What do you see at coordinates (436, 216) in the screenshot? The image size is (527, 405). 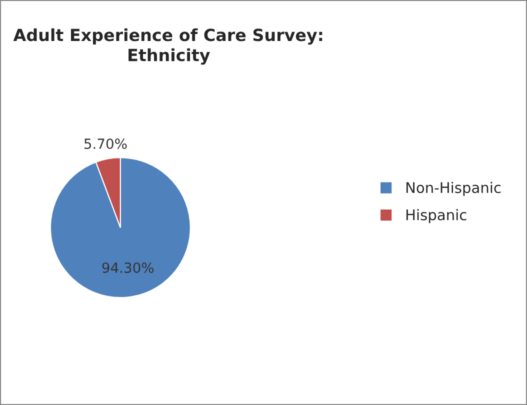 I see `legend-label: Hispanic` at bounding box center [436, 216].